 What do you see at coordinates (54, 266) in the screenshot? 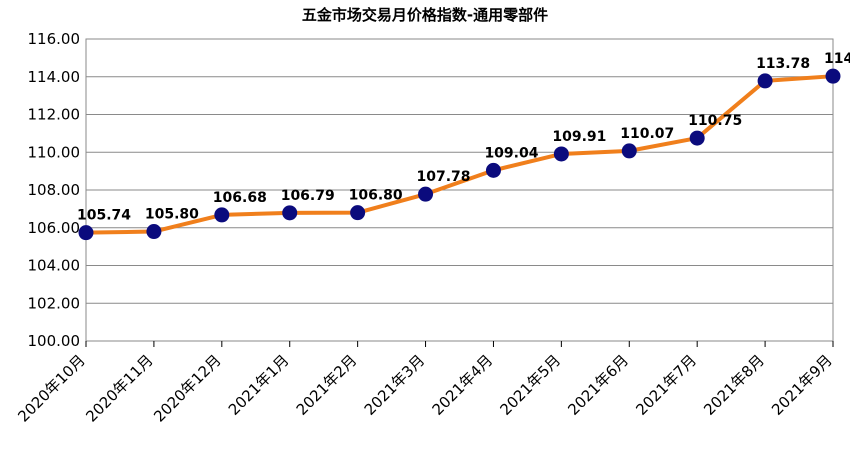
I see `y-tick-label: 104.00` at bounding box center [54, 266].